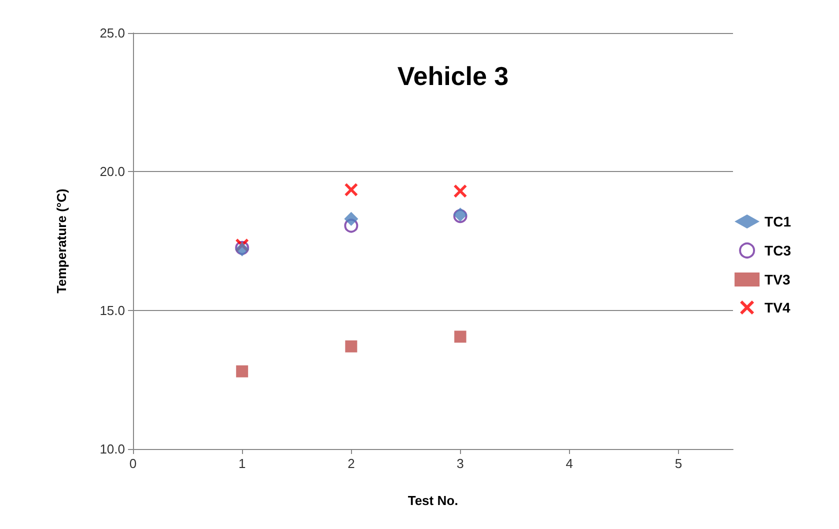 This screenshot has width=839, height=529. Describe the element at coordinates (112, 310) in the screenshot. I see `y-tick-label: 15.0` at that location.